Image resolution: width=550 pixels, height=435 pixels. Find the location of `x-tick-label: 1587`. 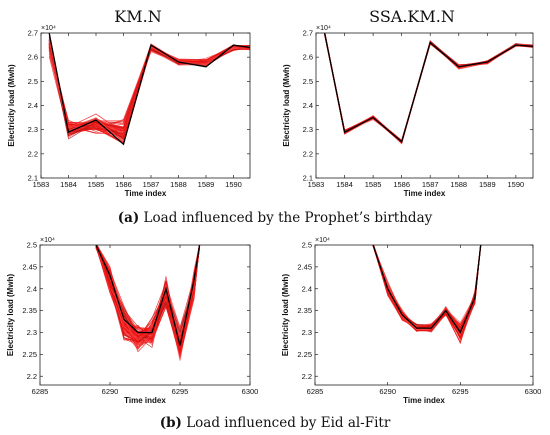

x-tick-label: 1587 is located at coordinates (430, 184).